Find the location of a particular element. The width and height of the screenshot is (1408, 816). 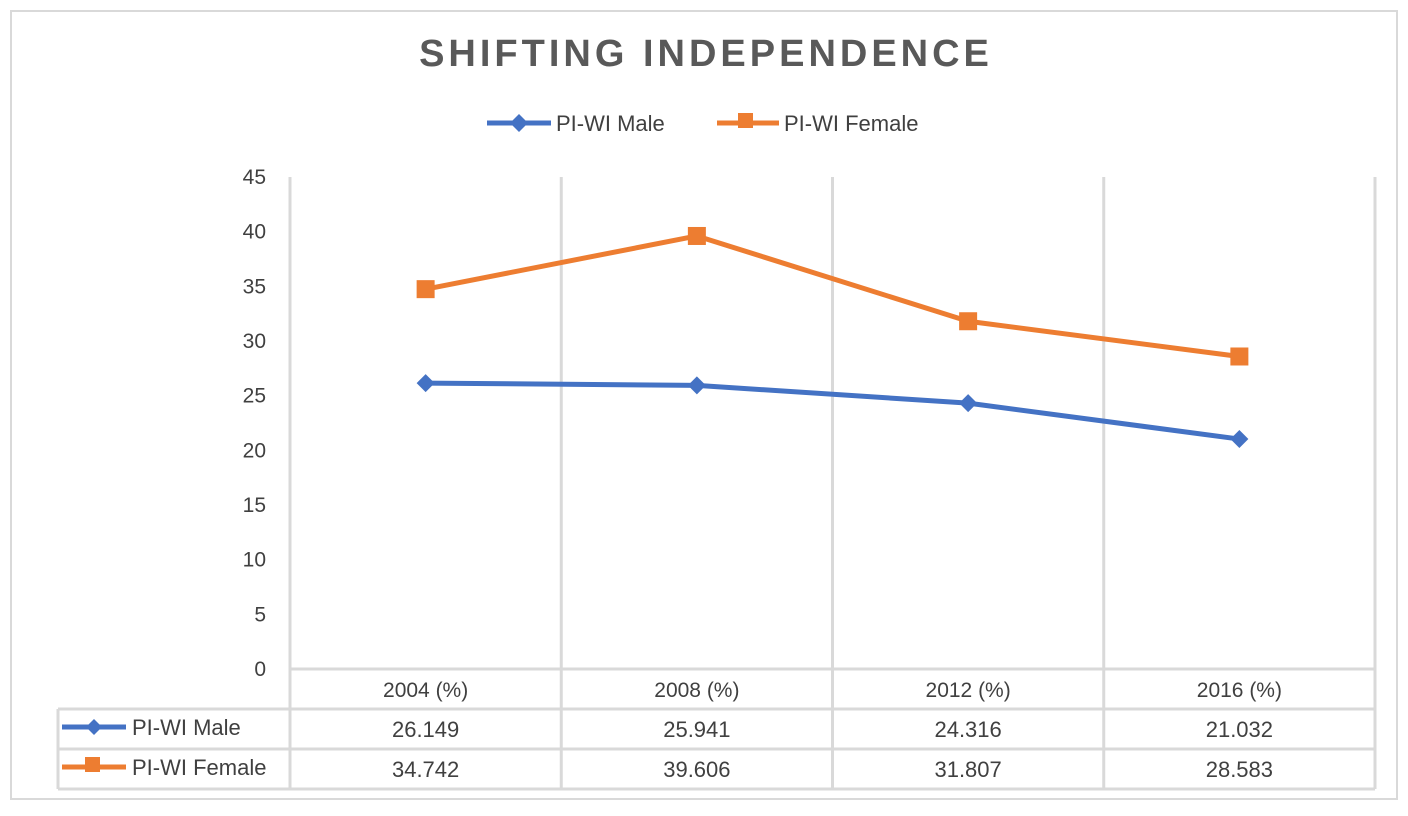

y-tick-label: 40 is located at coordinates (254, 232).